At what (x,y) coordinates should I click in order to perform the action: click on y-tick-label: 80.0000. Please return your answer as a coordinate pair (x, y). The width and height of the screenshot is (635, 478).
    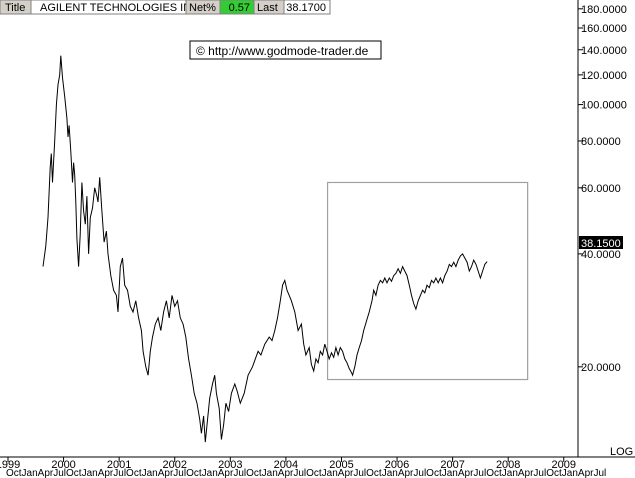
    Looking at the image, I should click on (601, 142).